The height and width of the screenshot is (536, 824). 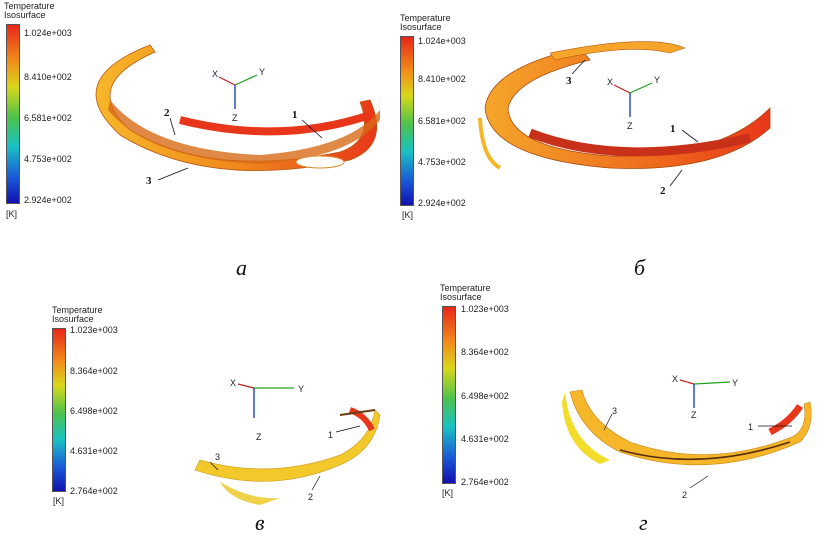 What do you see at coordinates (260, 522) in the screenshot?
I see `panel-caption: в` at bounding box center [260, 522].